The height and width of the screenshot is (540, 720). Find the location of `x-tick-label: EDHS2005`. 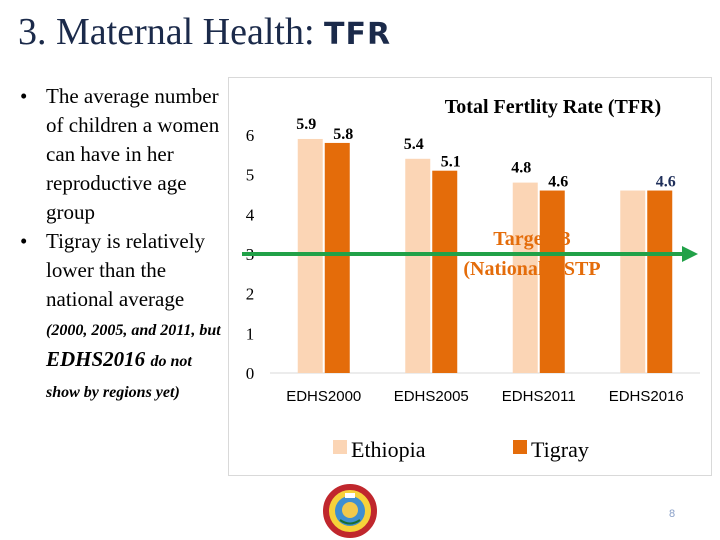

x-tick-label: EDHS2005 is located at coordinates (431, 396).